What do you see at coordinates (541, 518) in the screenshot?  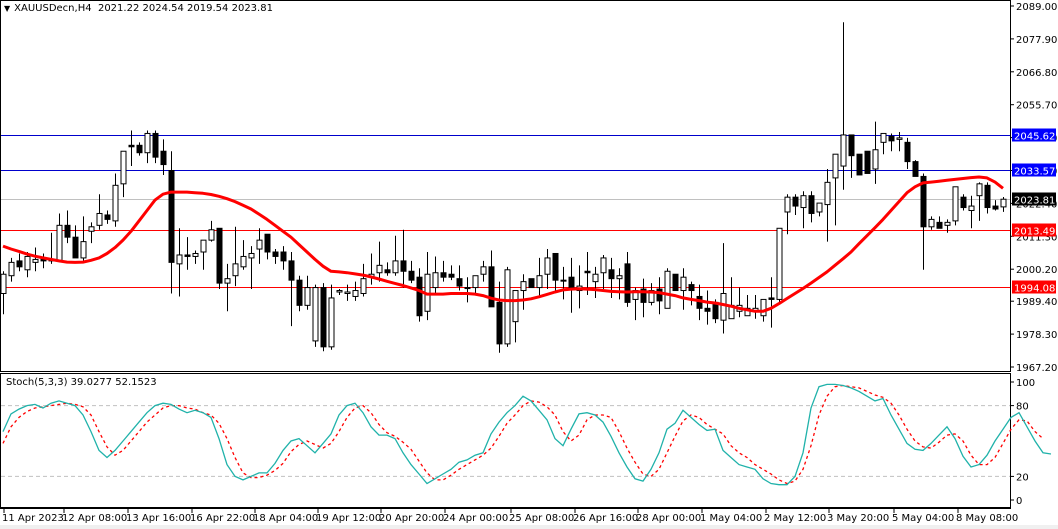 I see `time-tick-label: 25 Apr 08:00` at bounding box center [541, 518].